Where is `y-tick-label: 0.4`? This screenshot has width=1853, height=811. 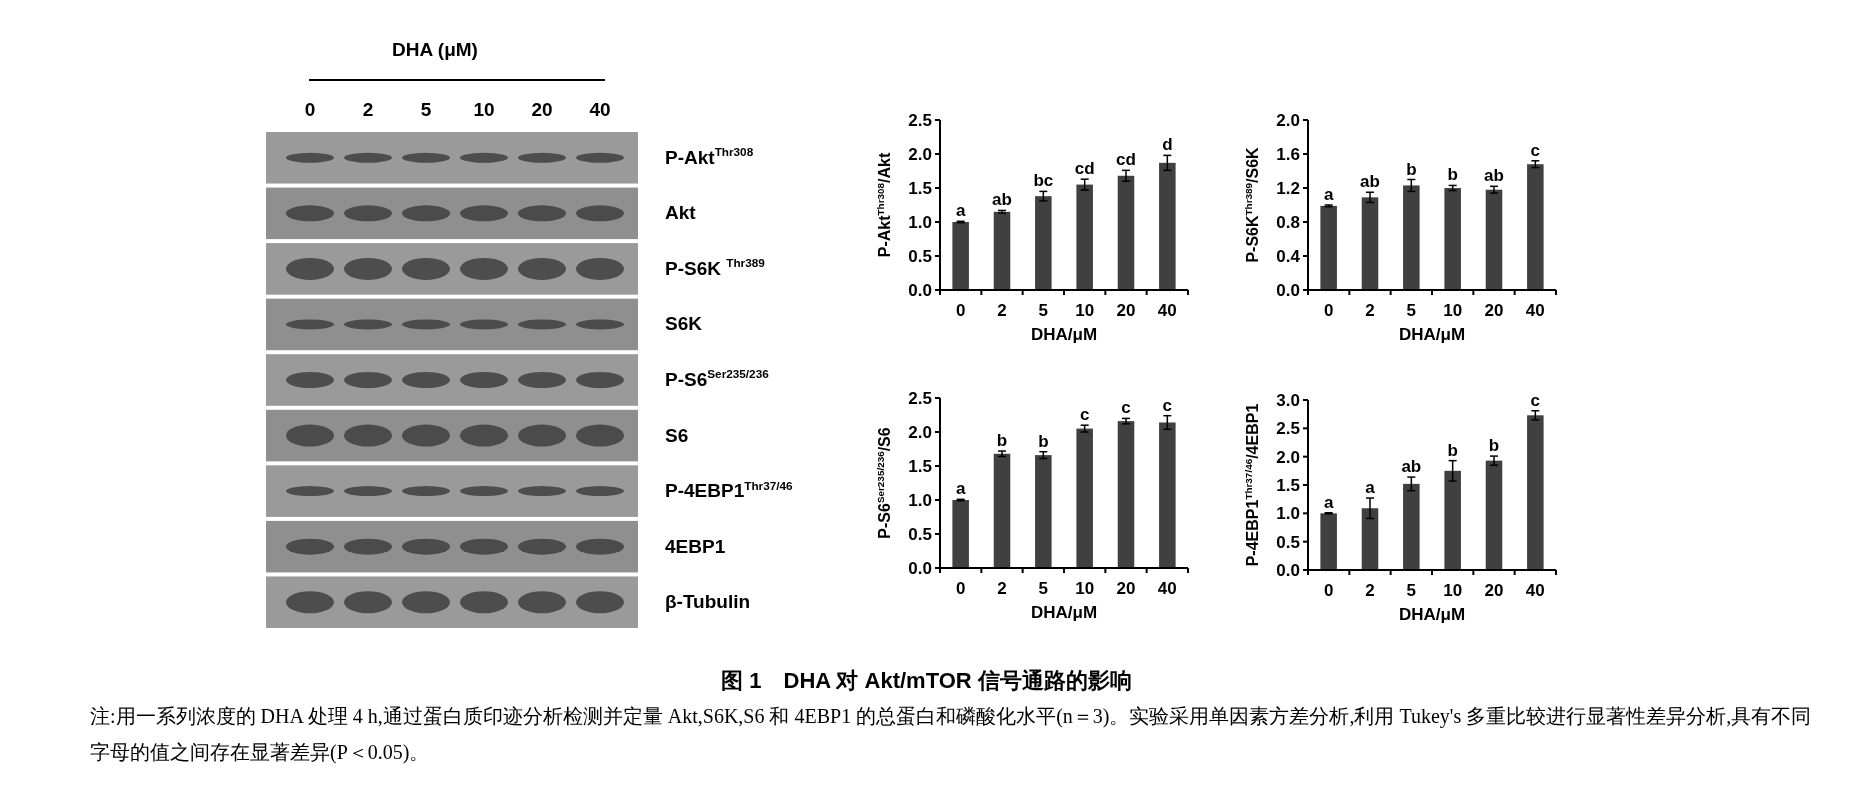
y-tick-label: 0.4 is located at coordinates (1288, 256).